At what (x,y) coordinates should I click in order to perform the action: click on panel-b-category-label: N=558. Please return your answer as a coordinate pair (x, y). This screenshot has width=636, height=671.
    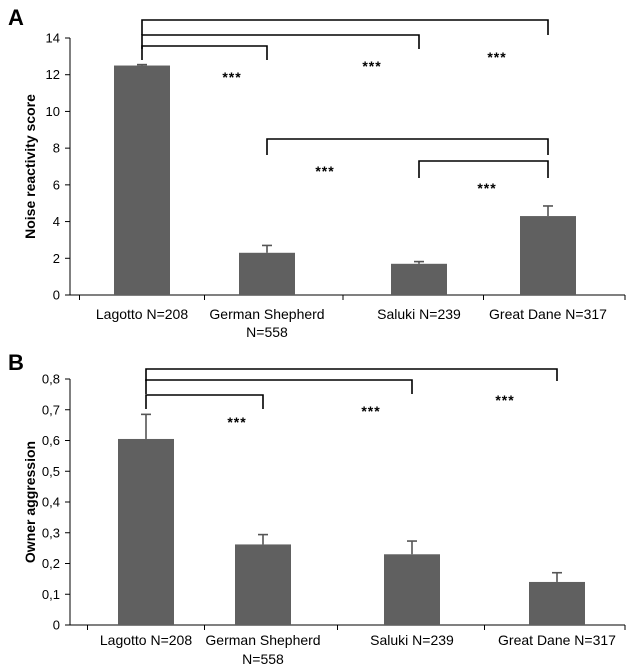
    Looking at the image, I should click on (263, 659).